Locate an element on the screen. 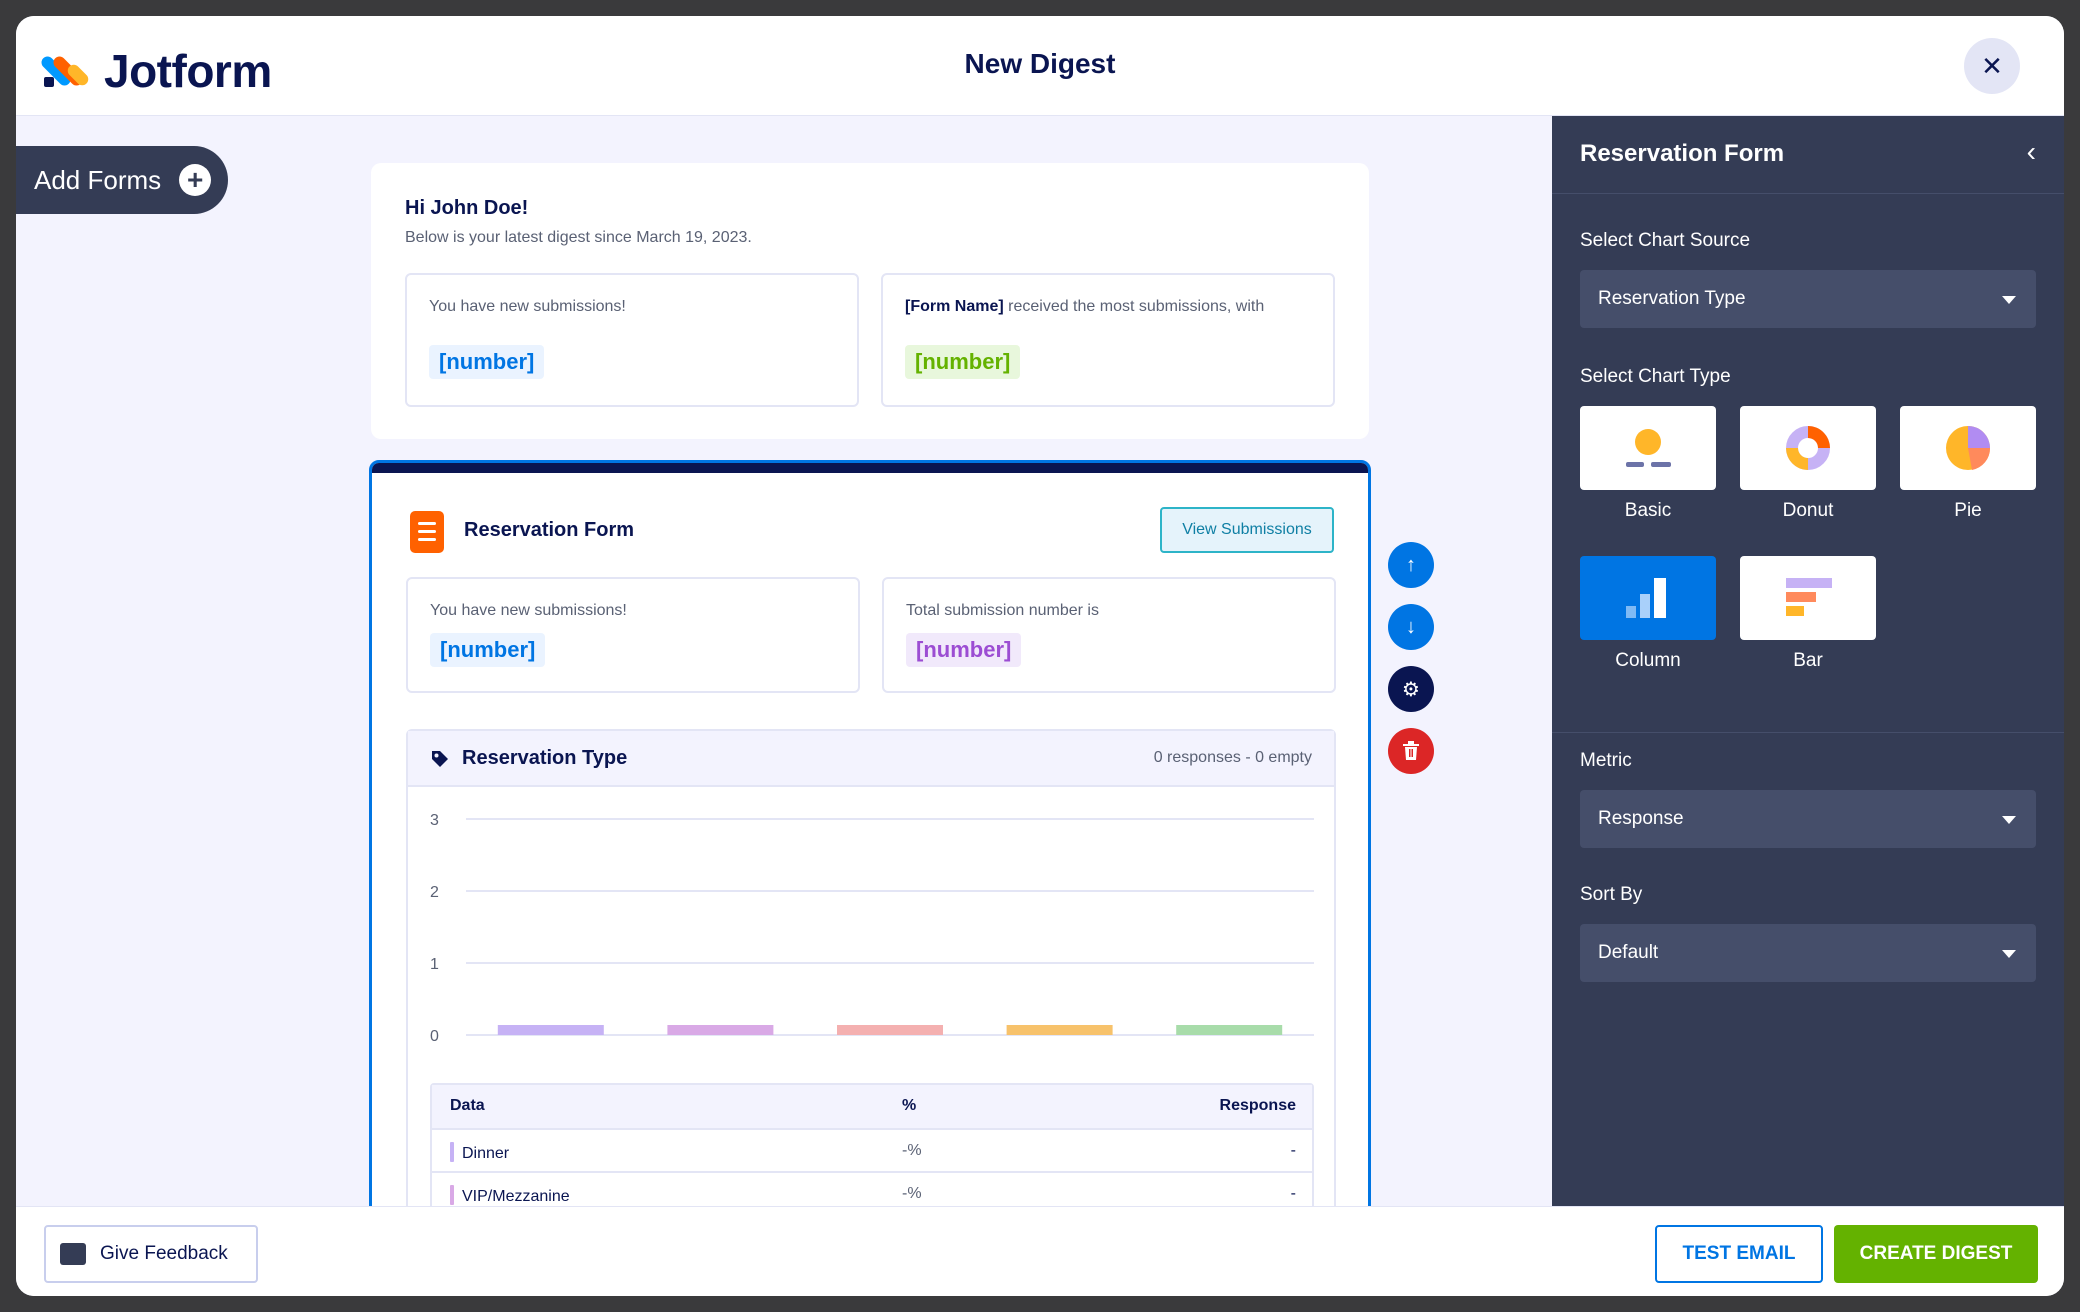 The image size is (2080, 1312). table-cell-data: VIP/Mezzanine is located at coordinates (510, 1195).